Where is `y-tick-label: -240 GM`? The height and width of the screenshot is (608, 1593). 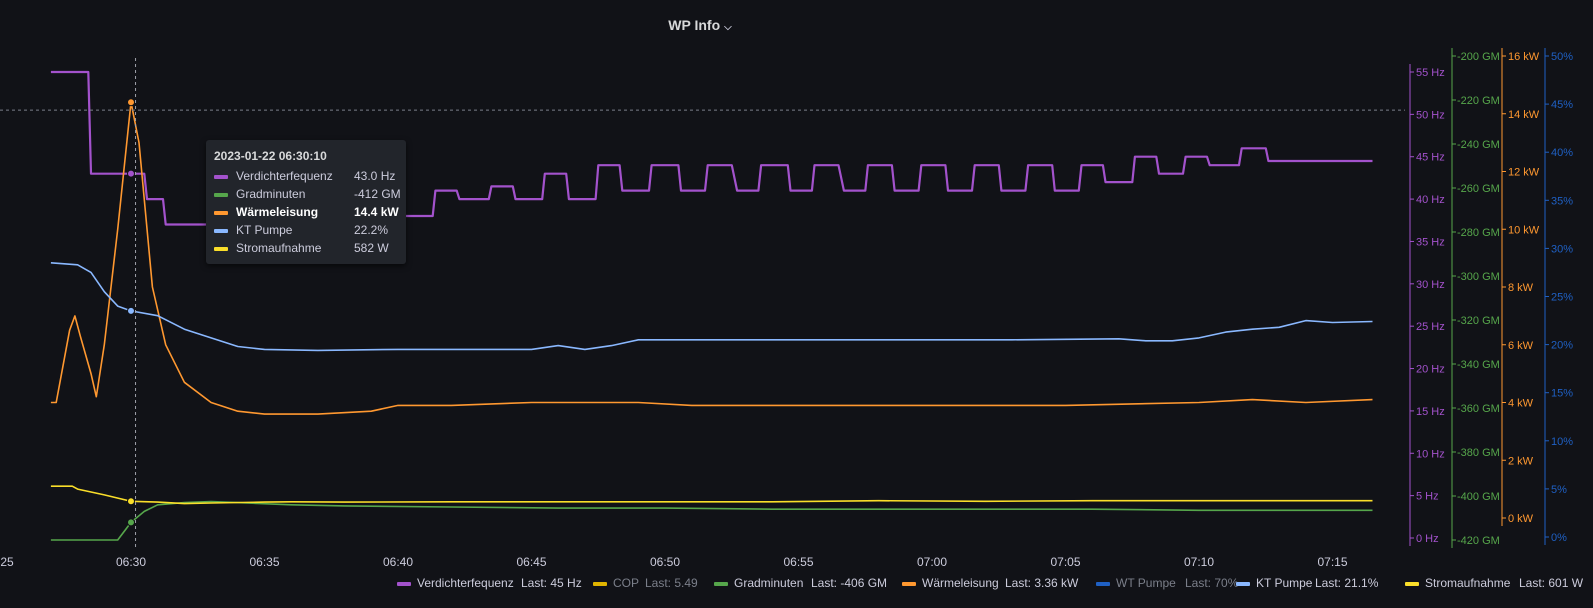
y-tick-label: -240 GM is located at coordinates (1478, 145).